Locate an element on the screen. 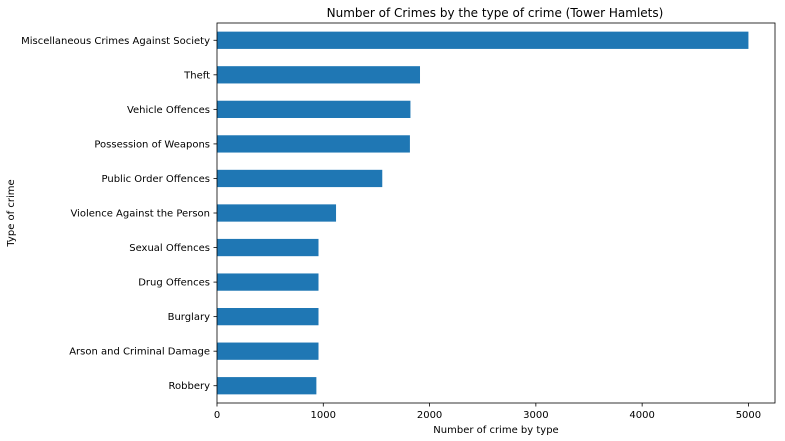 The height and width of the screenshot is (441, 785). y-tick-label: Vehicle Offences is located at coordinates (168, 110).